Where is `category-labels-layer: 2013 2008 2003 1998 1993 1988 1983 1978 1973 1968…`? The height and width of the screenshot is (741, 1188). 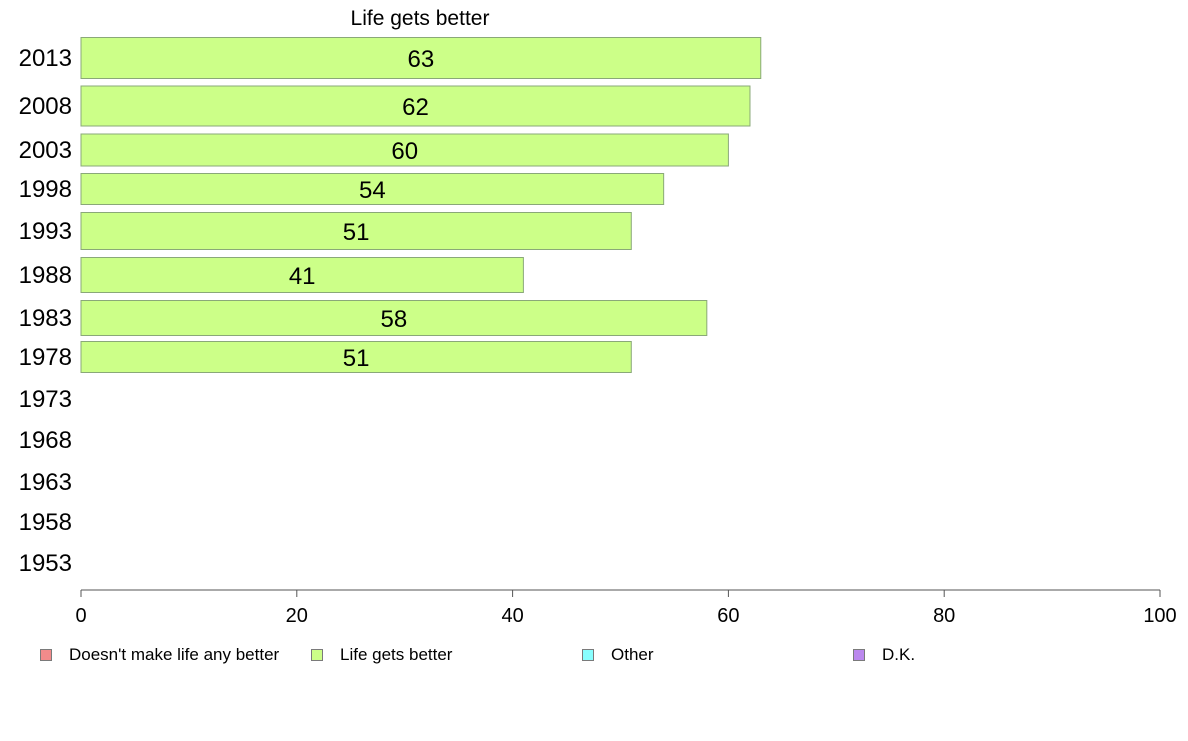
category-labels-layer: 2013 2008 2003 1998 1993 1988 1983 1978 1973 1968… is located at coordinates (45, 311).